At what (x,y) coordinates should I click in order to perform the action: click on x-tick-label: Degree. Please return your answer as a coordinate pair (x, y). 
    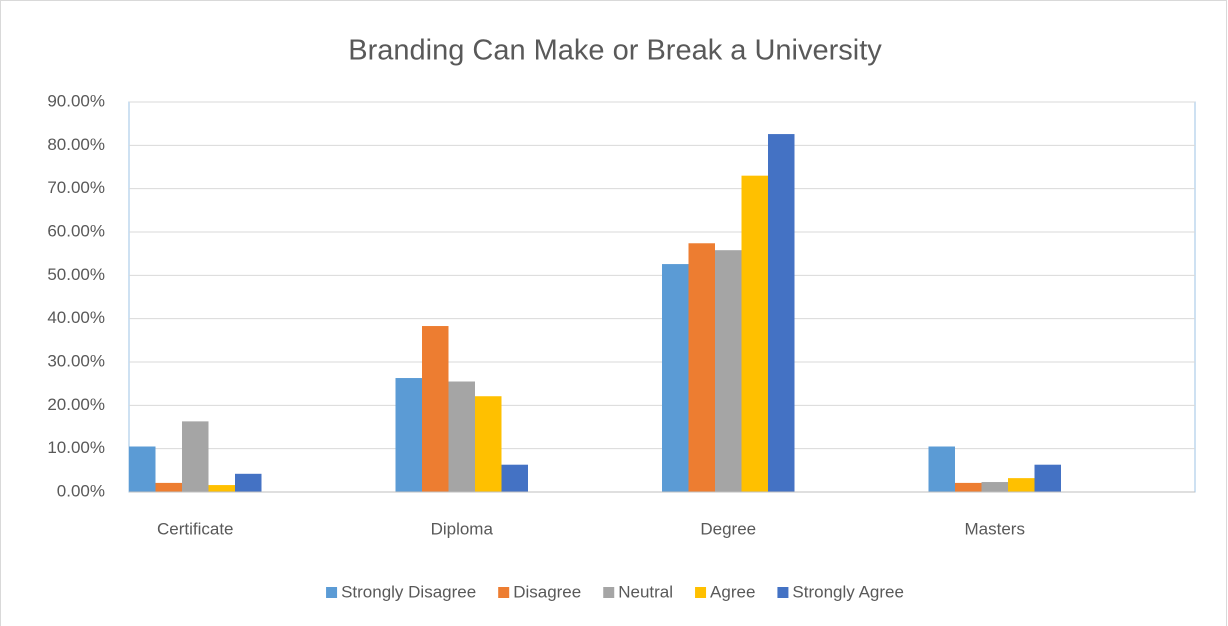
    Looking at the image, I should click on (728, 528).